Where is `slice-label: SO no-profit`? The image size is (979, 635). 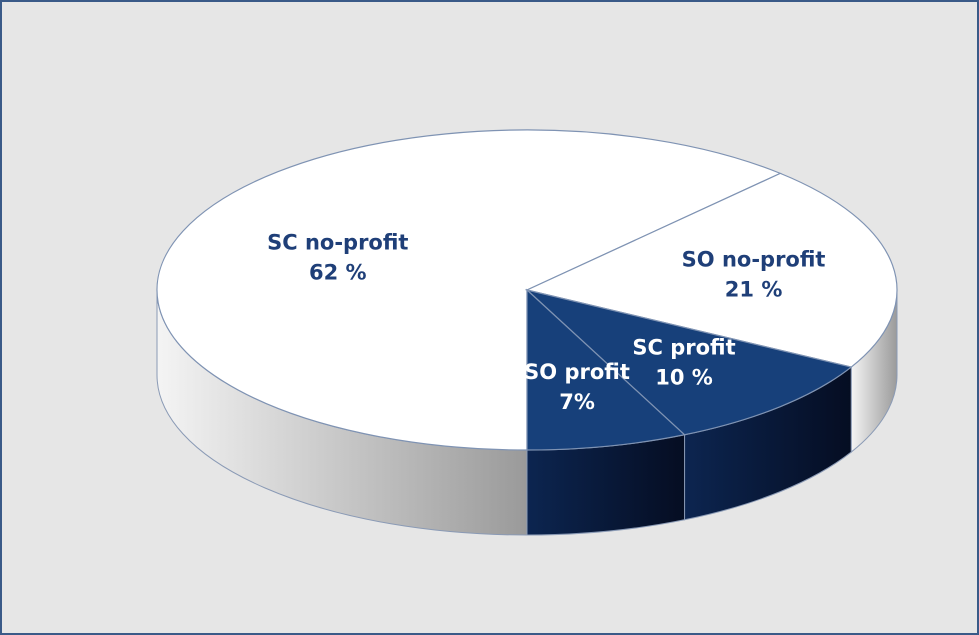 slice-label: SO no-profit is located at coordinates (754, 259).